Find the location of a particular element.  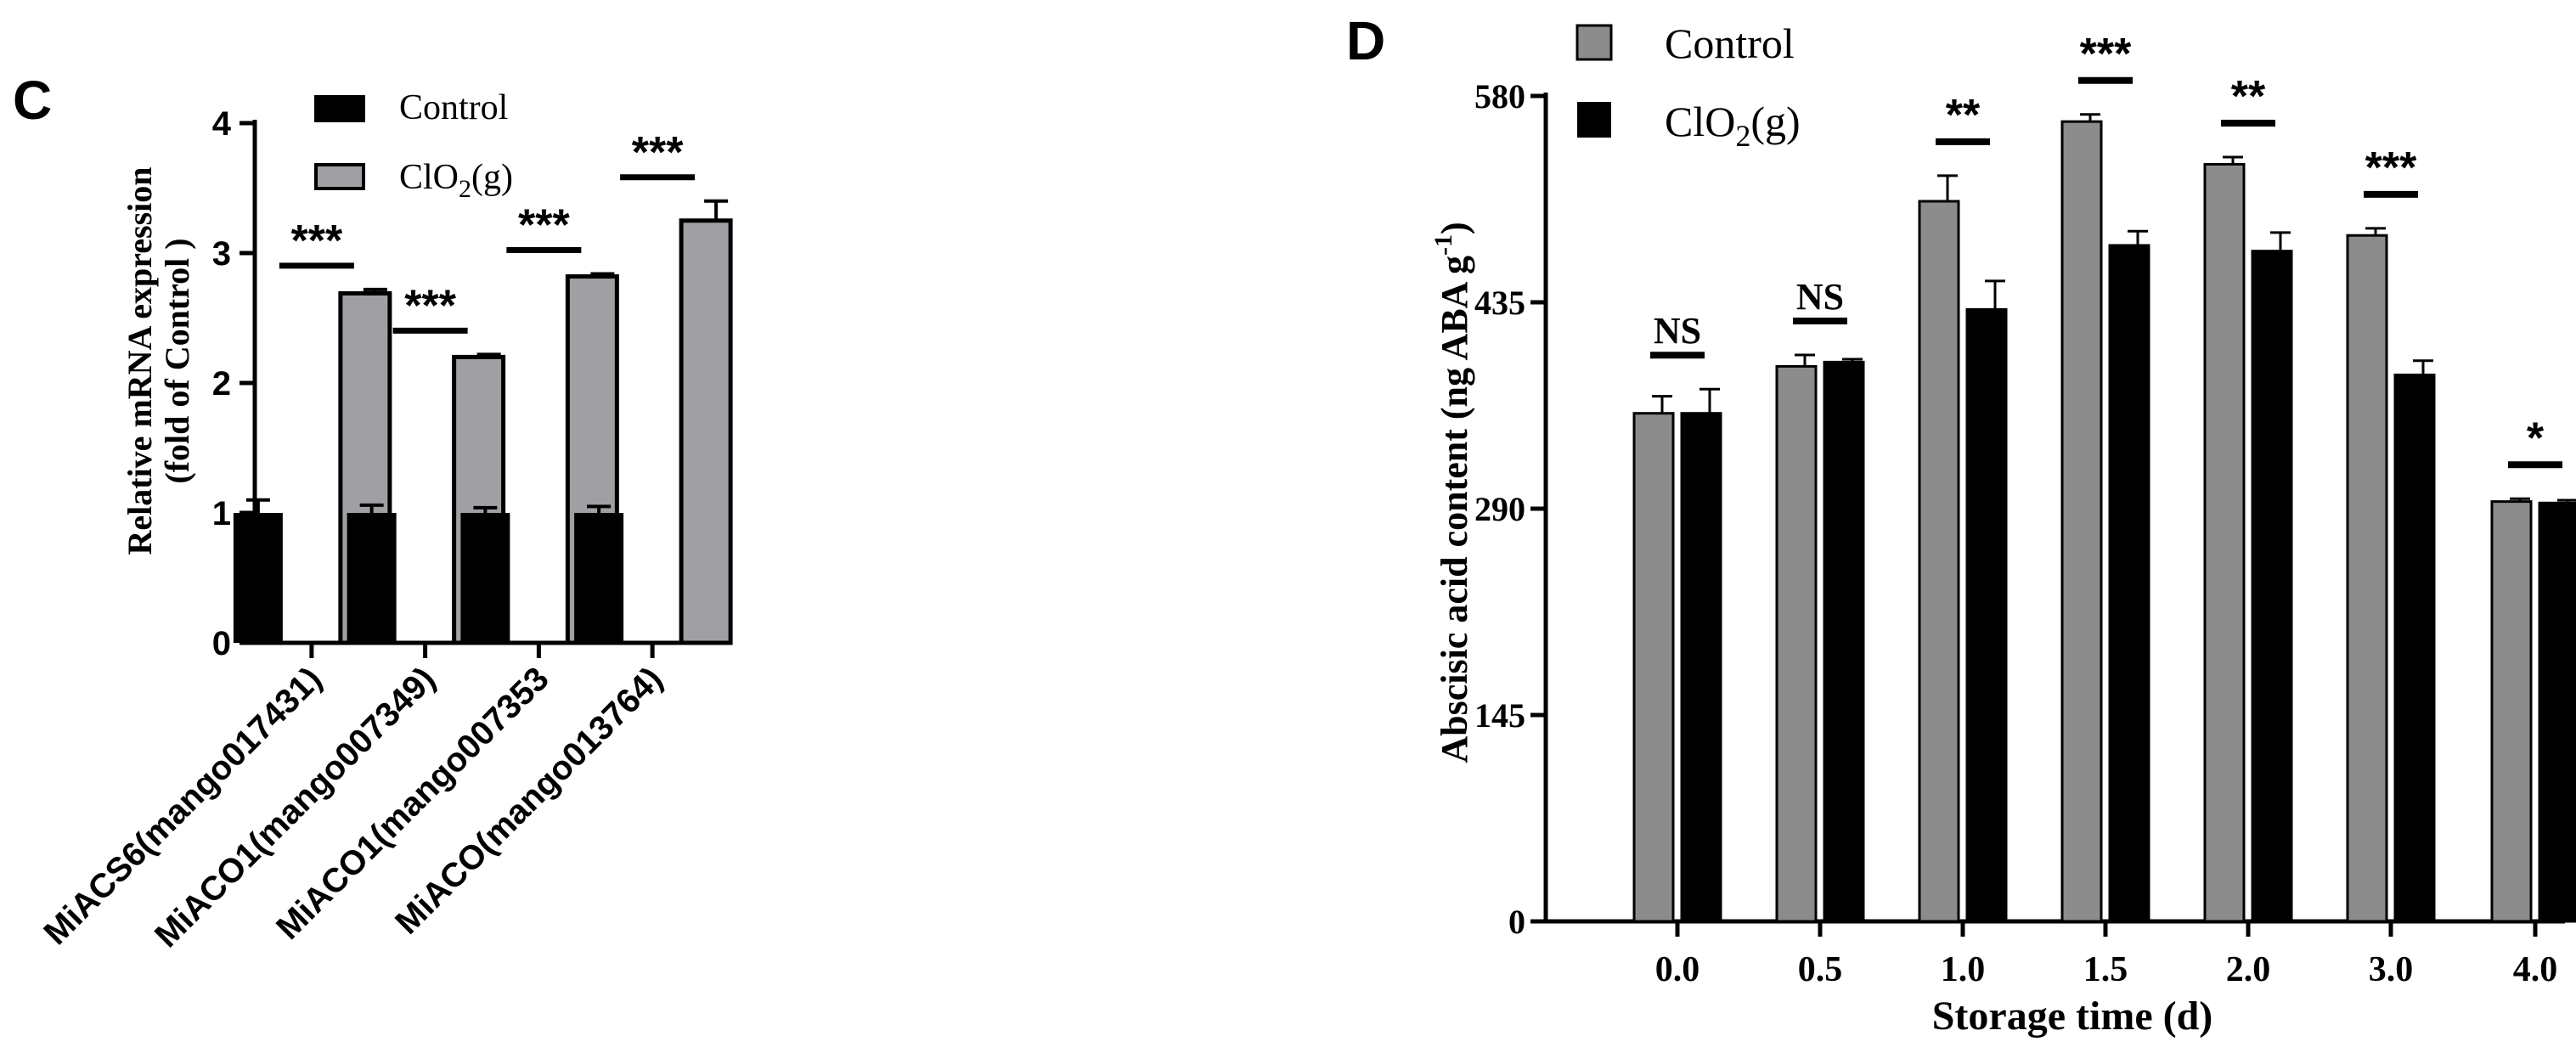

panel-c-ytick-label: 3 is located at coordinates (221, 254).